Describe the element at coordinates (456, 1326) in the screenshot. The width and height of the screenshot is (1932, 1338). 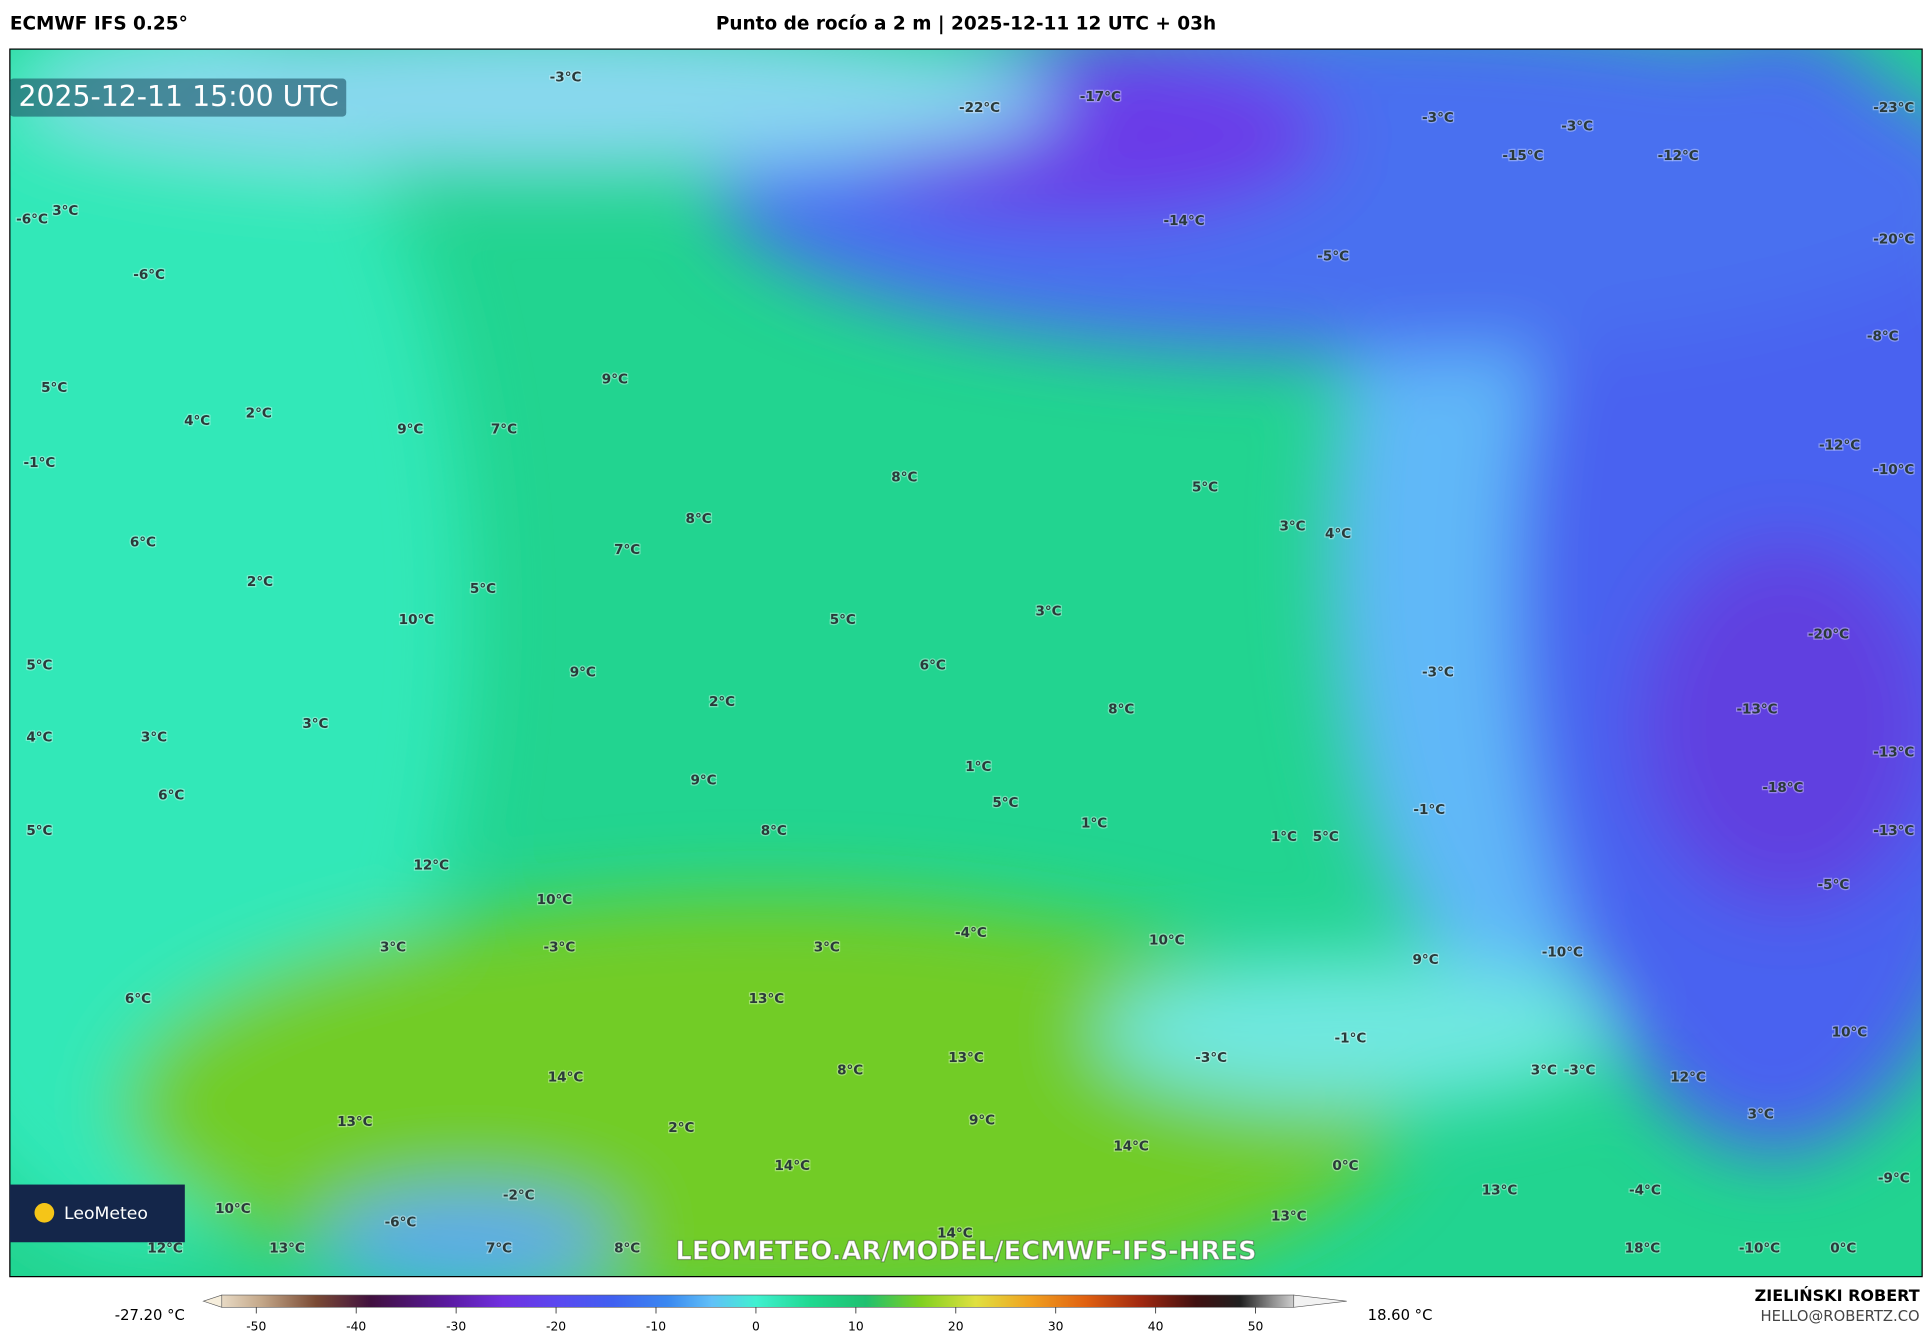
I see `colorbar-tick-label: -30` at that location.